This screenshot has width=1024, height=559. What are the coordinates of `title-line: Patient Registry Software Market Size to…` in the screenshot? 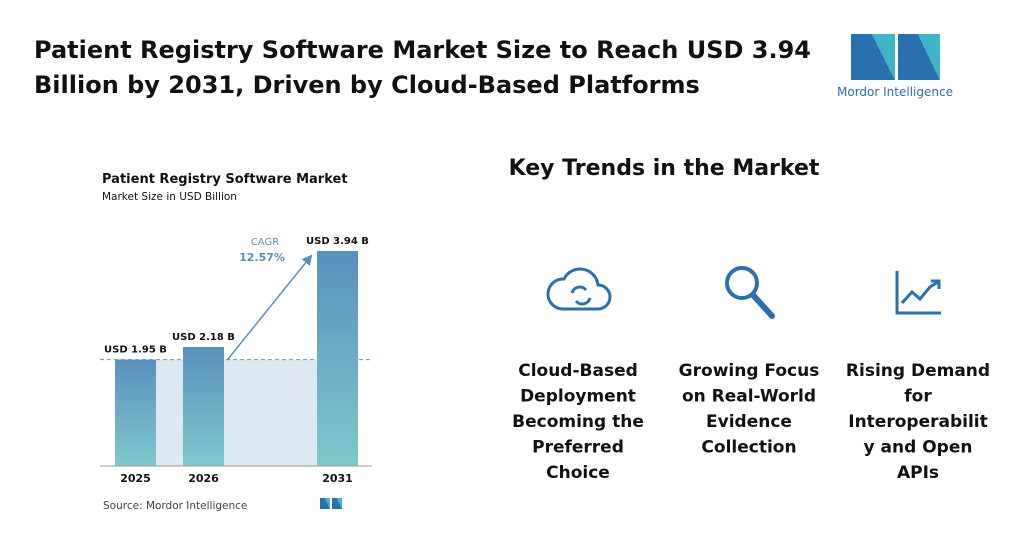 It's located at (422, 50).